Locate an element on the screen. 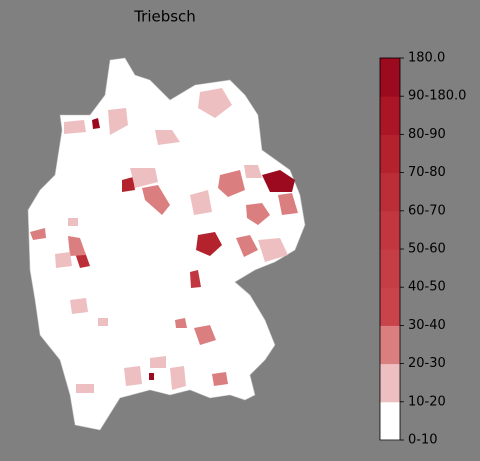  colorbar-label: 80-90 is located at coordinates (427, 134).